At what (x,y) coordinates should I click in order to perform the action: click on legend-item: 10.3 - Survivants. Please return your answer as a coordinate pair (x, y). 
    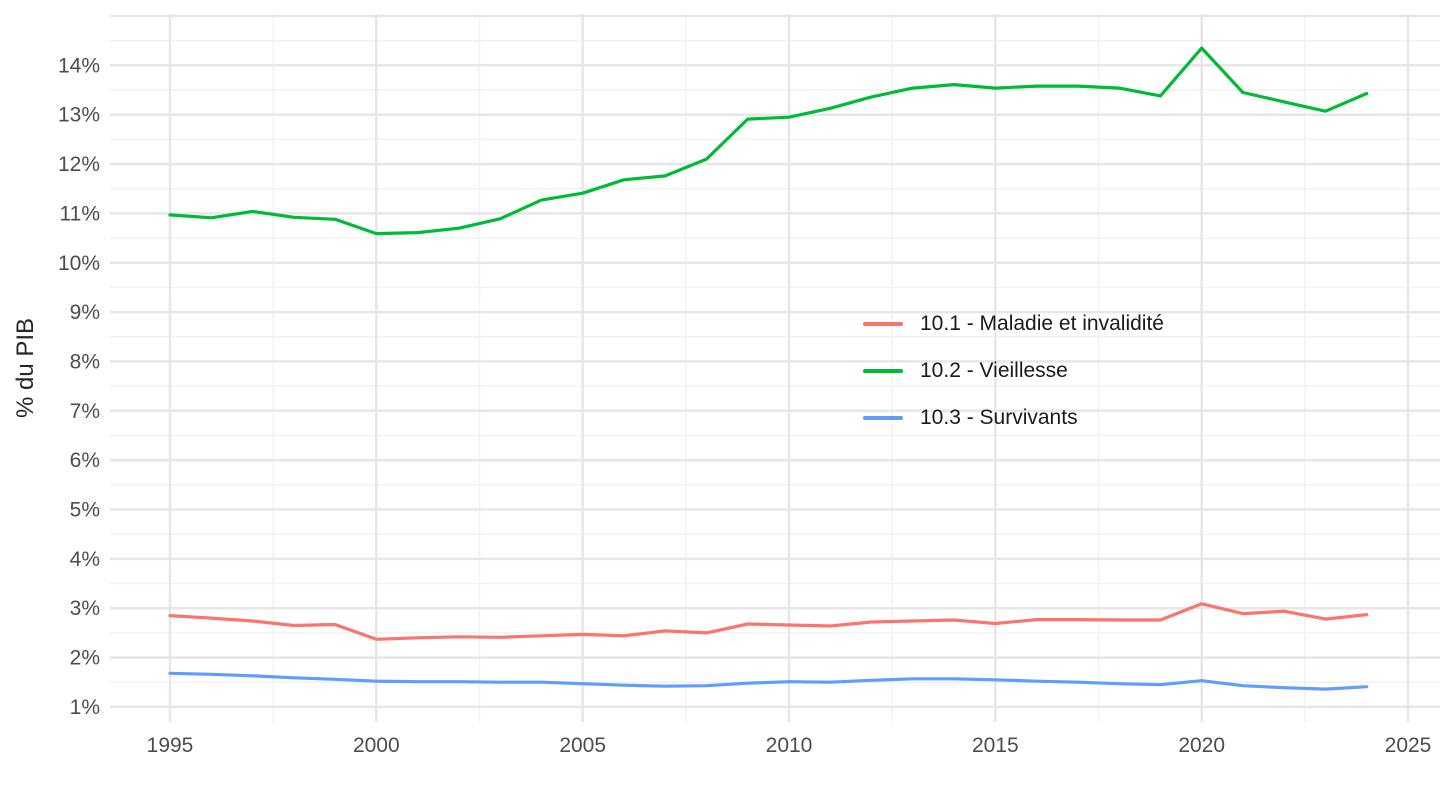
    Looking at the image, I should click on (1013, 417).